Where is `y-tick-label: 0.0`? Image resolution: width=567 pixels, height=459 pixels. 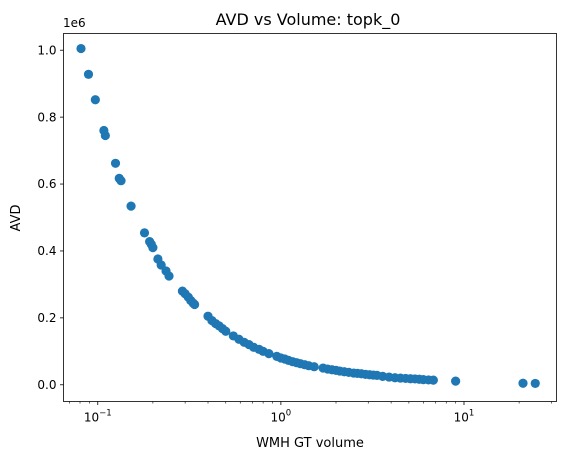
y-tick-label: 0.0 is located at coordinates (46, 385).